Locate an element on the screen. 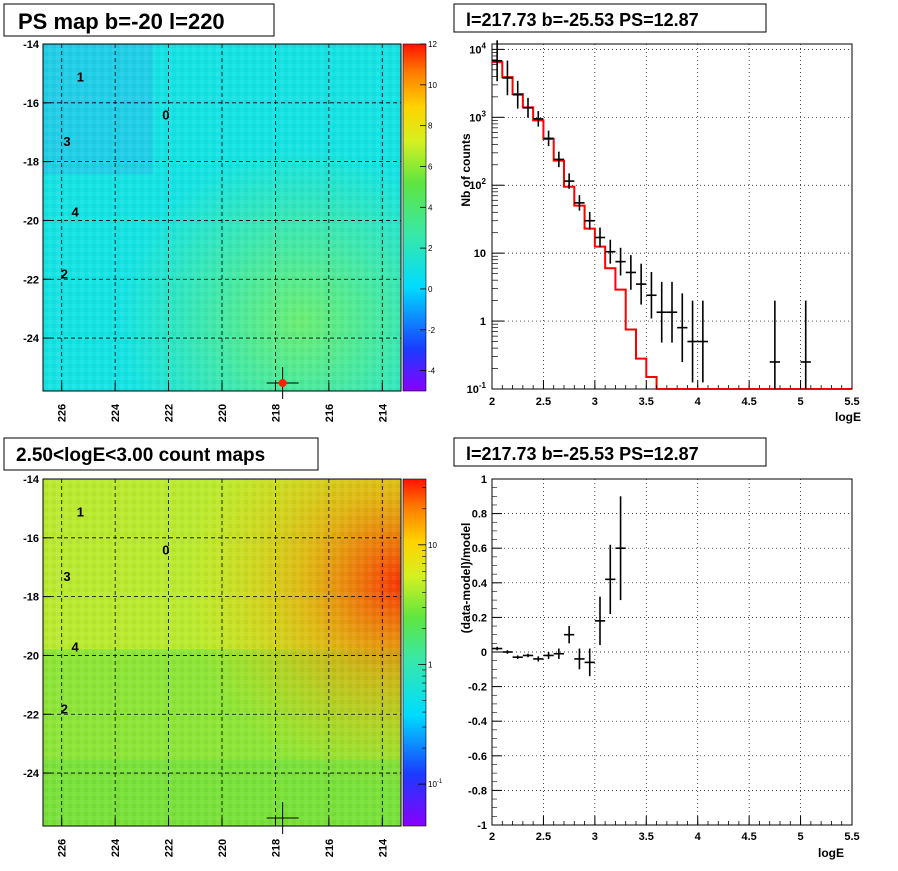  ps-map-x-ticks: 226 224 222 220 218 216 214 is located at coordinates (223, 402).